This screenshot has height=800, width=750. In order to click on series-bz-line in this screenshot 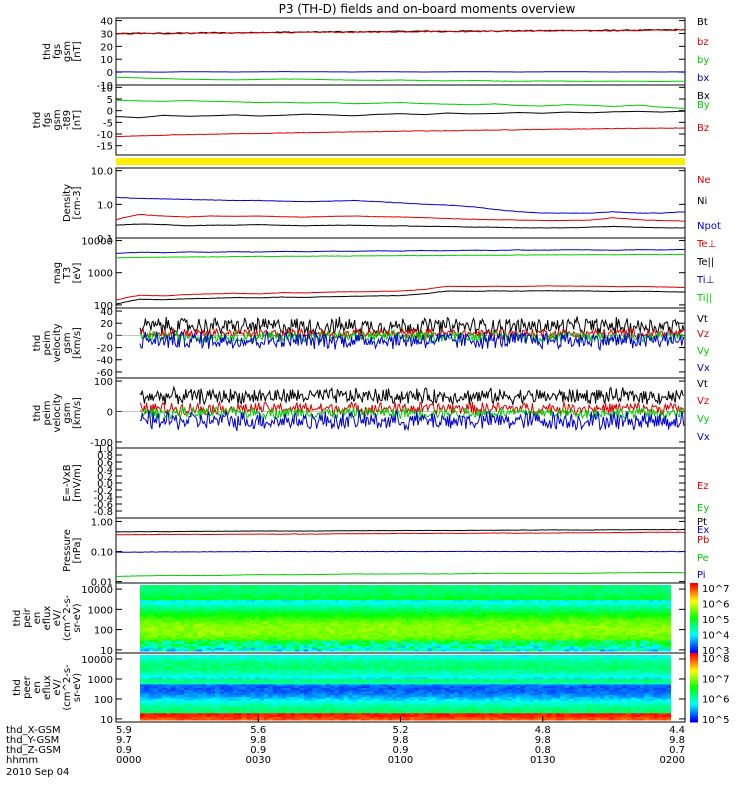, I will do `click(401, 132)`.